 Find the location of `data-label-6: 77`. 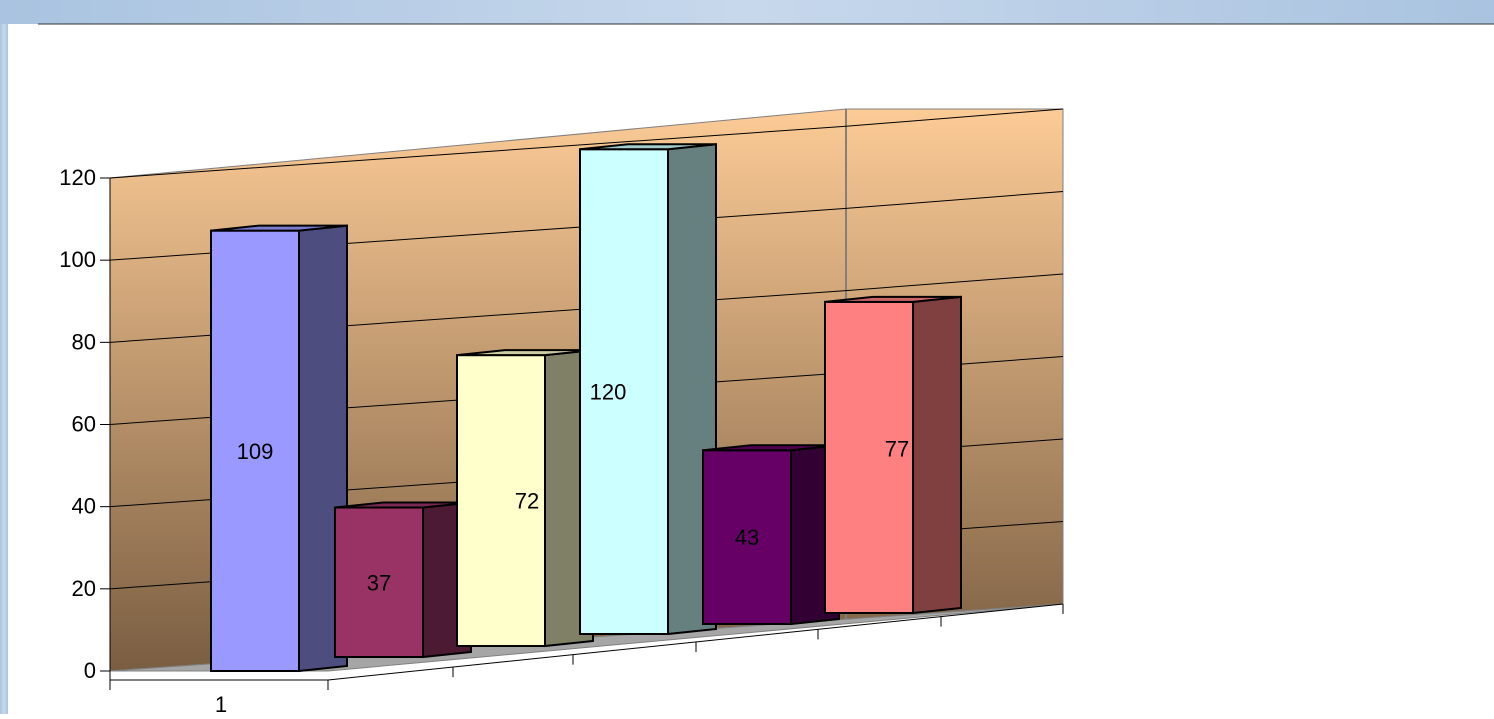

data-label-6: 77 is located at coordinates (897, 448).